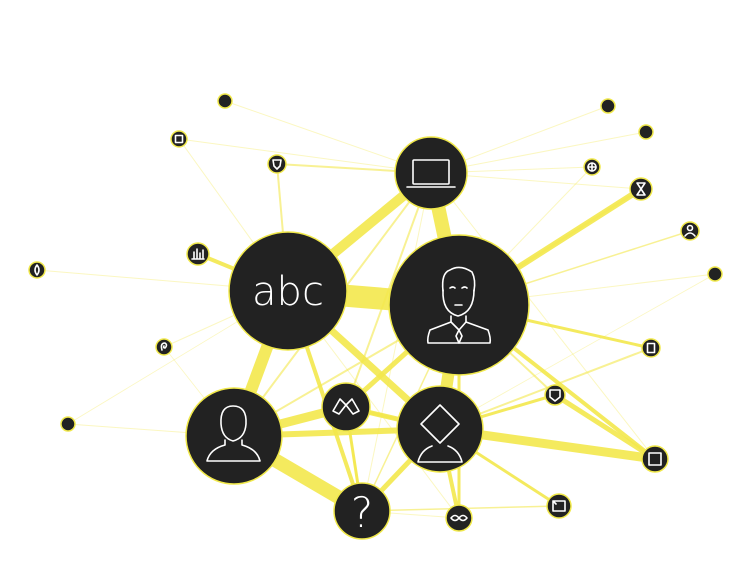 The image size is (746, 583). Describe the element at coordinates (592, 167) in the screenshot. I see `graph-node-globe` at that location.